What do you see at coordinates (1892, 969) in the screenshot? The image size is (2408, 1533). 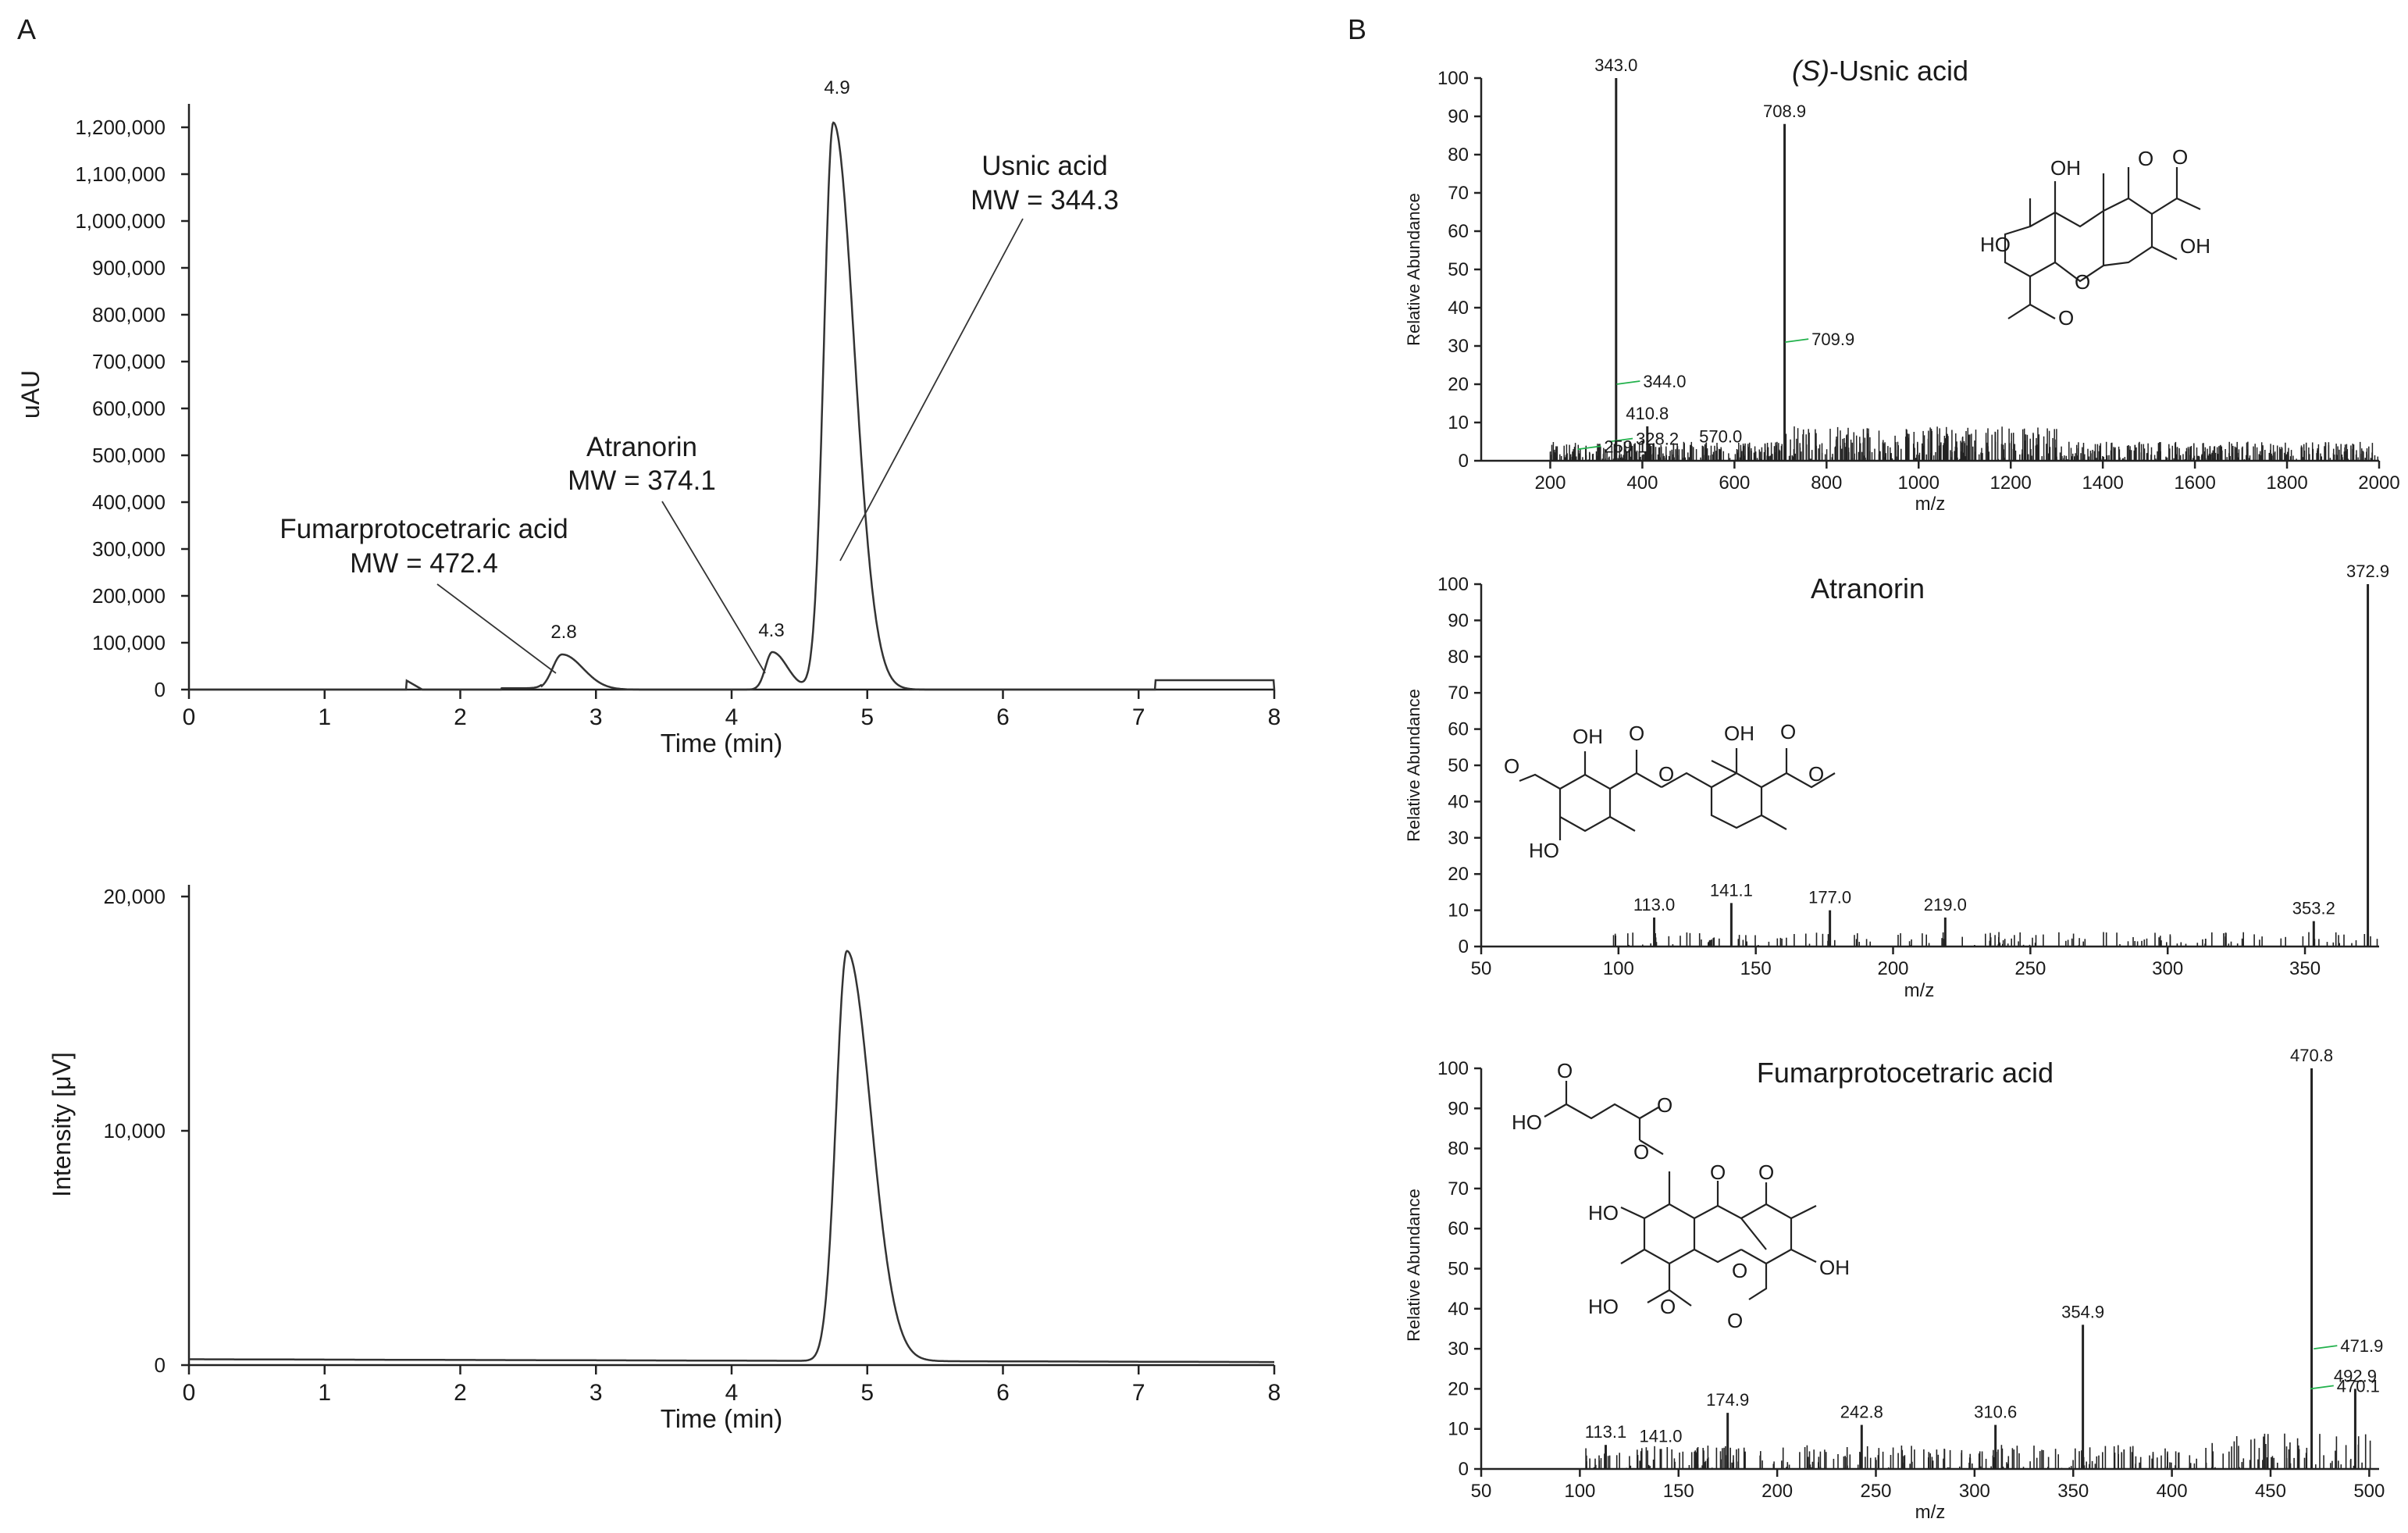 I see `ms2-xtick-label: 200` at bounding box center [1892, 969].